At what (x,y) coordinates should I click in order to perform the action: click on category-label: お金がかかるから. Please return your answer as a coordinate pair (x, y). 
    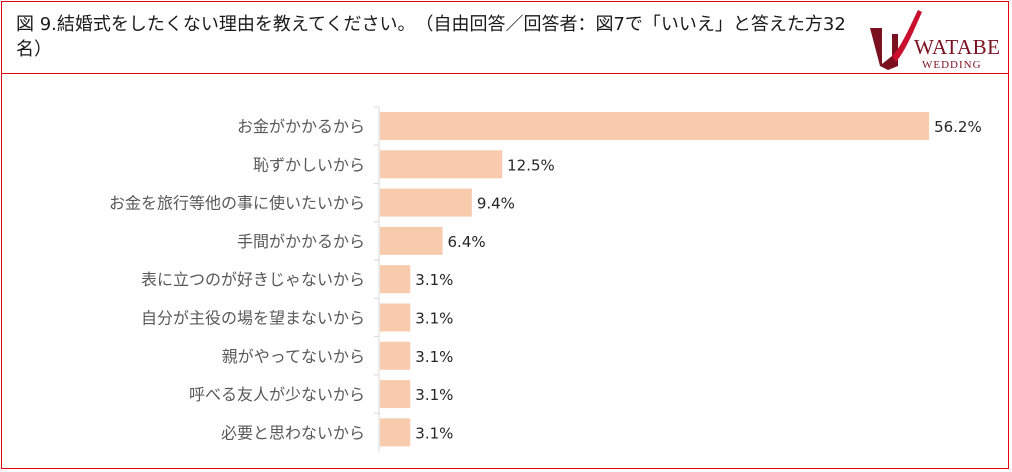
    Looking at the image, I should click on (301, 126).